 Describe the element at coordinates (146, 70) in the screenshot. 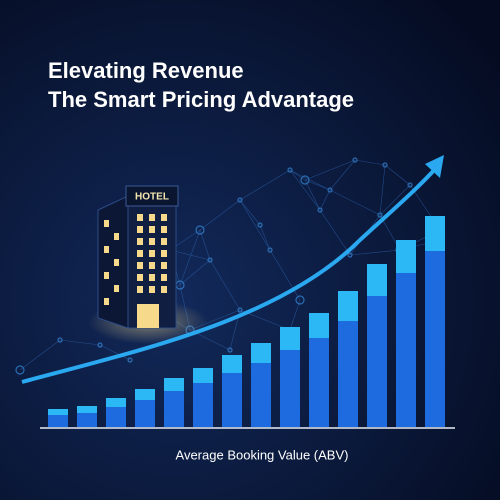

I see `chart-title: Elevating Revenue` at that location.